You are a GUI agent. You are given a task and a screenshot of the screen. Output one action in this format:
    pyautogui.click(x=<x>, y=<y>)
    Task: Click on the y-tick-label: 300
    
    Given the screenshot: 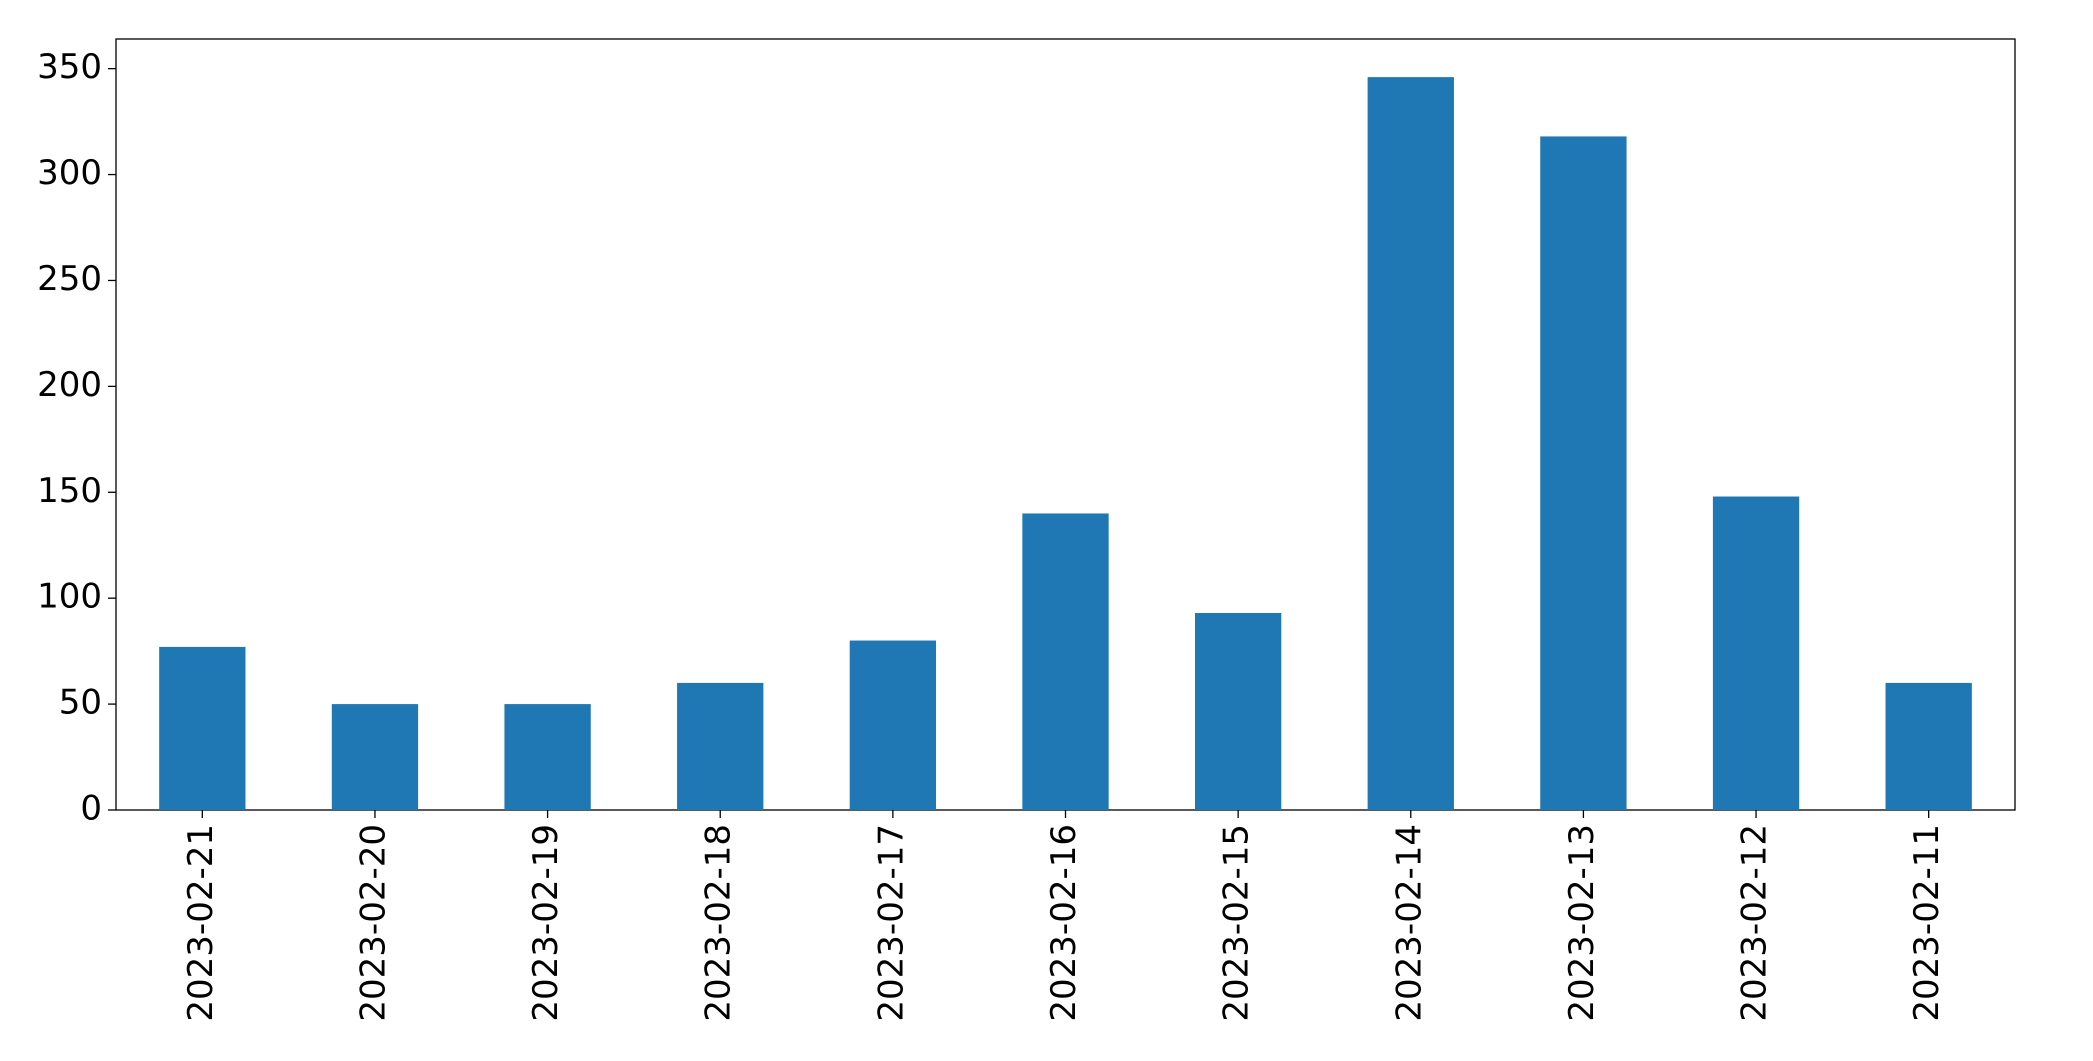 What is the action you would take?
    pyautogui.click(x=69, y=173)
    